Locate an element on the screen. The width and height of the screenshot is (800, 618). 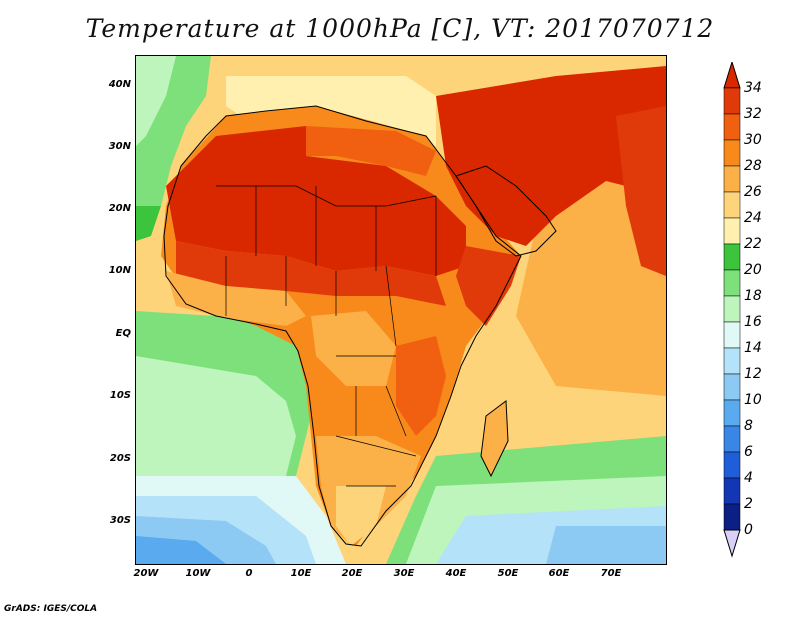
sahara-med-coast is located at coordinates (371, 151).